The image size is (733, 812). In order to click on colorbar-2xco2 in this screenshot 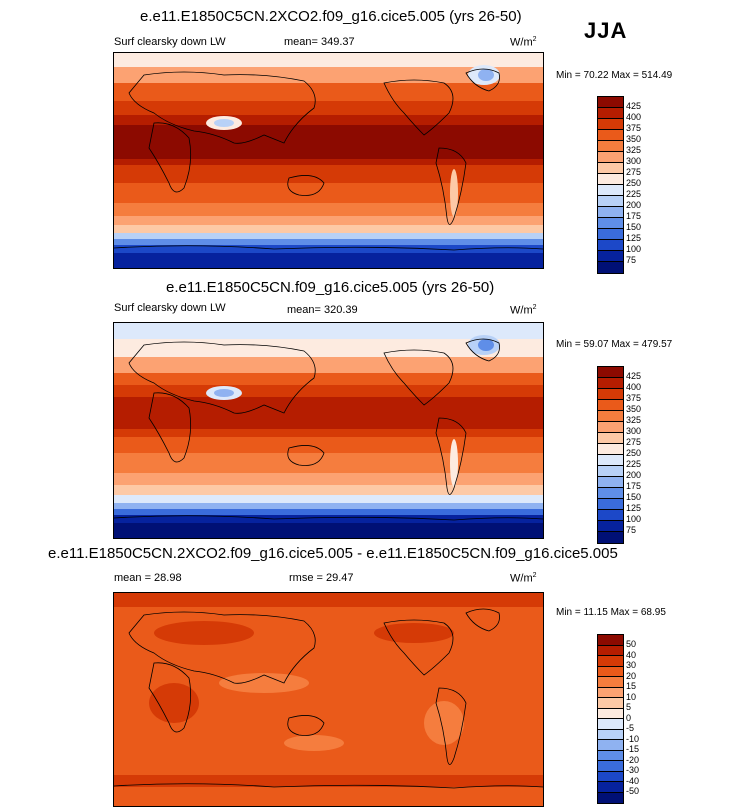, I will do `click(610, 185)`.